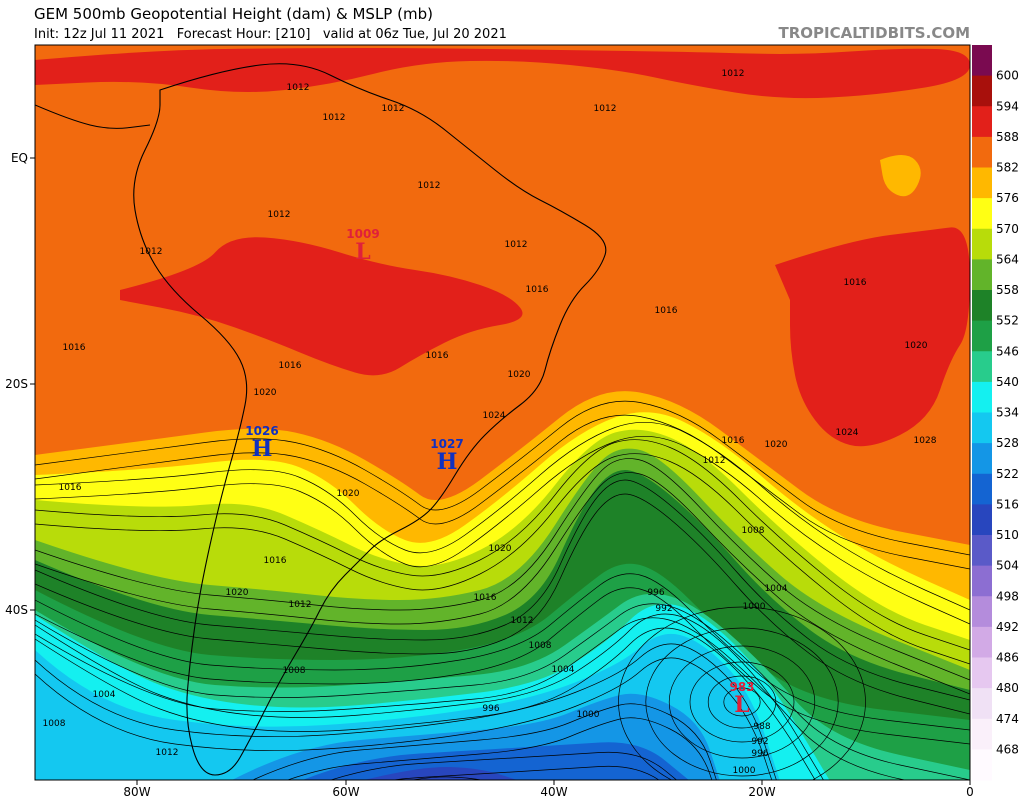 The image size is (1024, 800). Describe the element at coordinates (447, 462) in the screenshot. I see `center-letter: H` at that location.